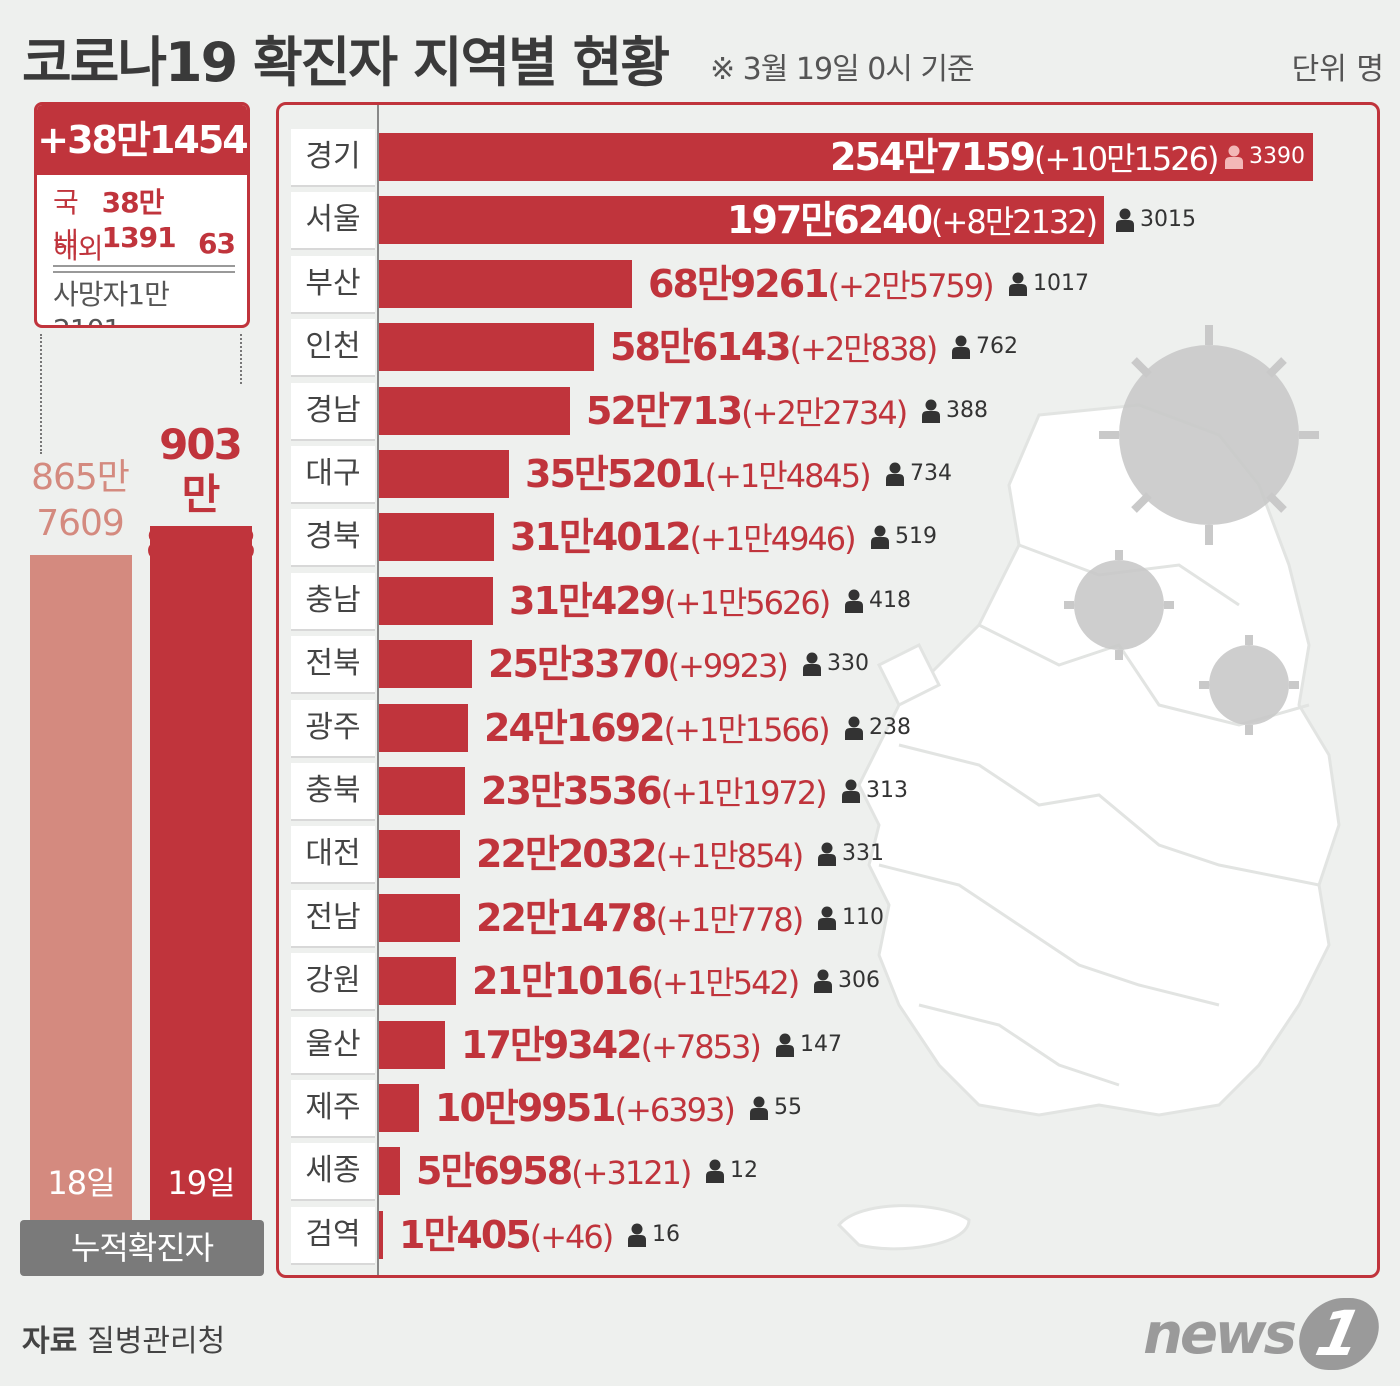  Describe the element at coordinates (828, 1173) in the screenshot. I see `region-row: 세종 5만6958(+3121) 12` at that location.